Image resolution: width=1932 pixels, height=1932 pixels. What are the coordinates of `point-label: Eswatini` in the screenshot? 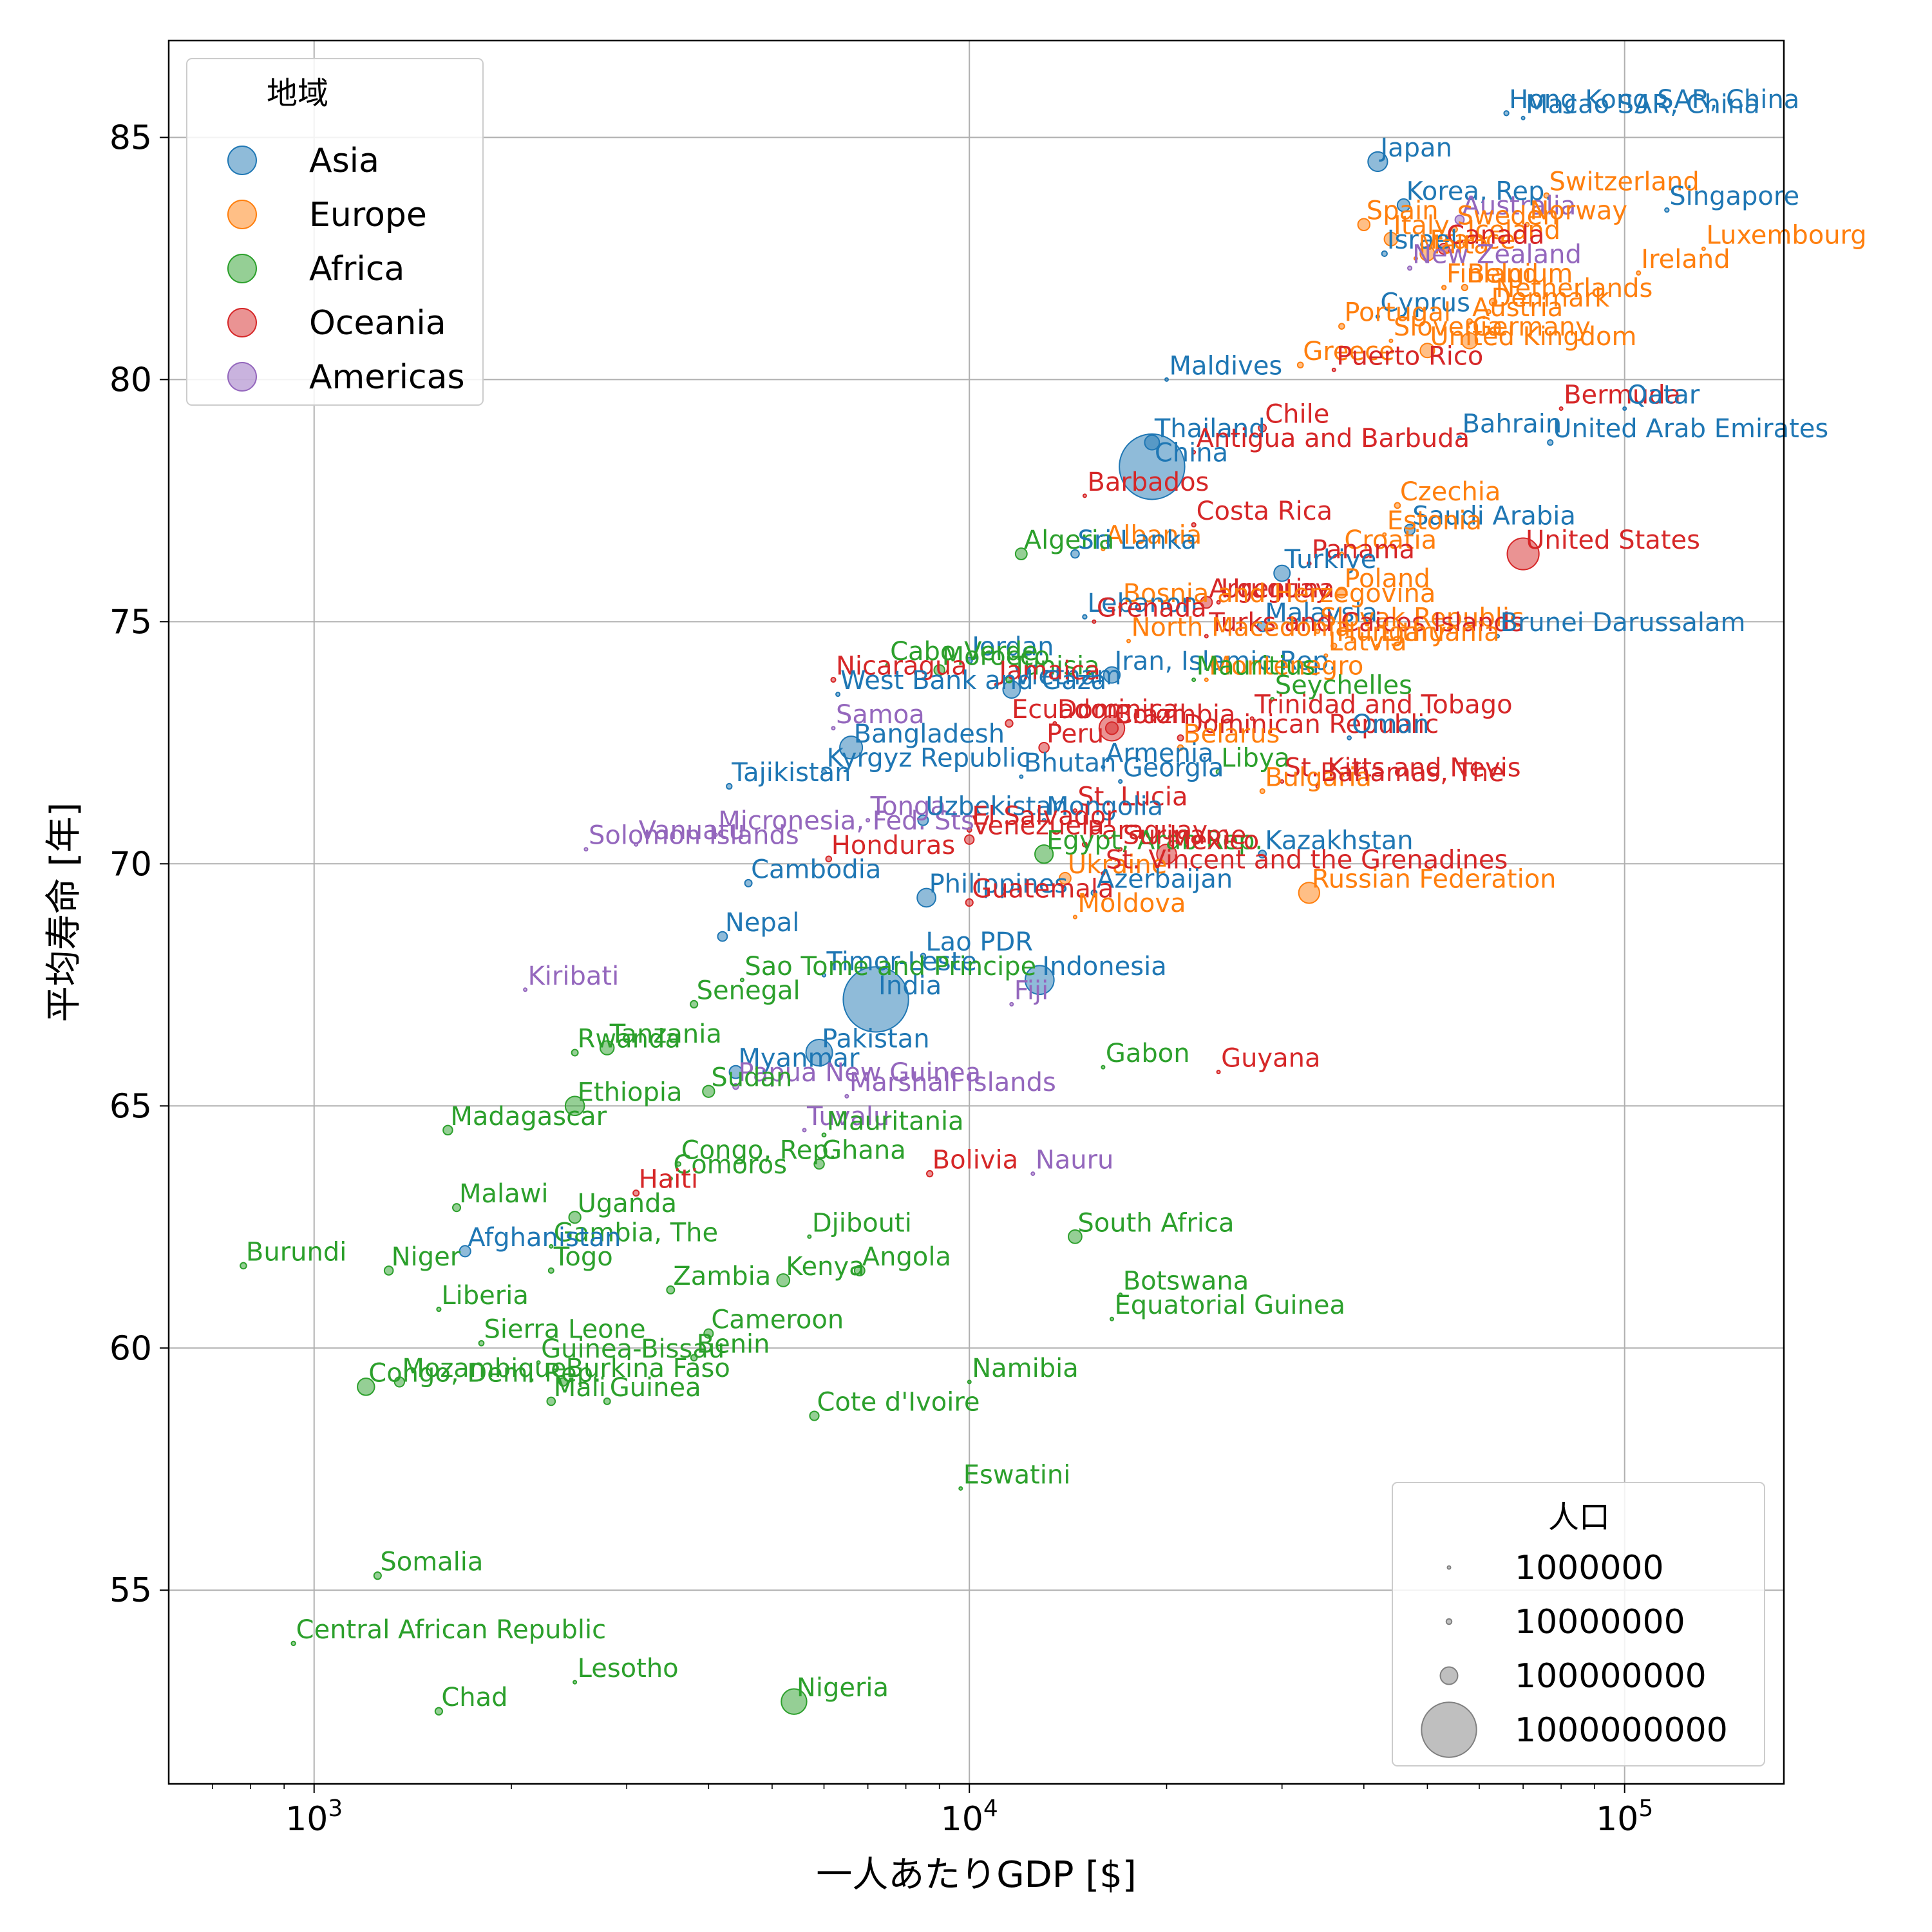 It's located at (1017, 1475).